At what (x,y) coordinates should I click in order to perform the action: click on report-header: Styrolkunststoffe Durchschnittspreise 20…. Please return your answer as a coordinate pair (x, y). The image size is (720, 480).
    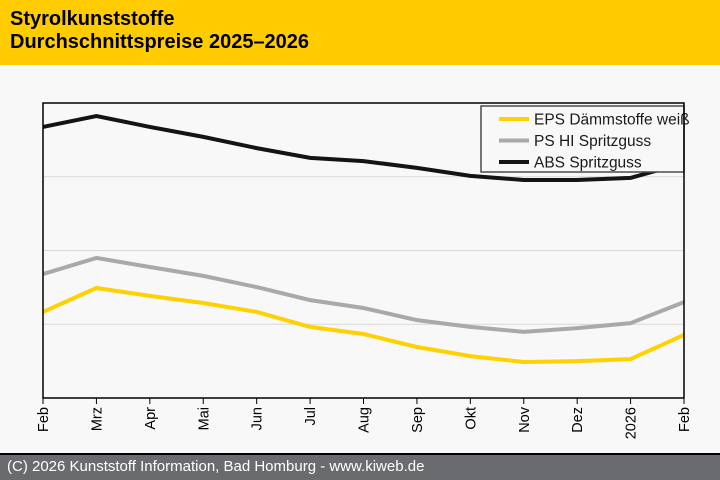
    Looking at the image, I should click on (360, 32).